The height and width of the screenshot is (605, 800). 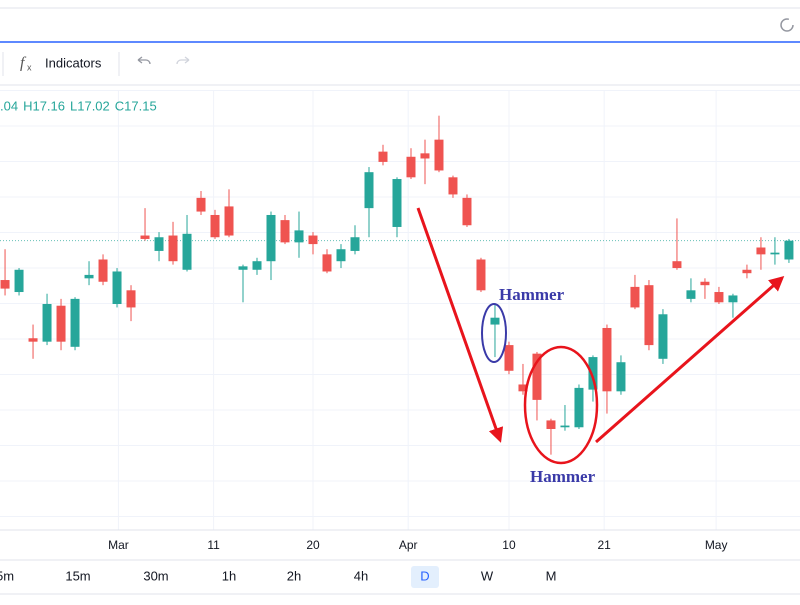 What do you see at coordinates (7, 575) in the screenshot?
I see `timeframe-button: 5m` at bounding box center [7, 575].